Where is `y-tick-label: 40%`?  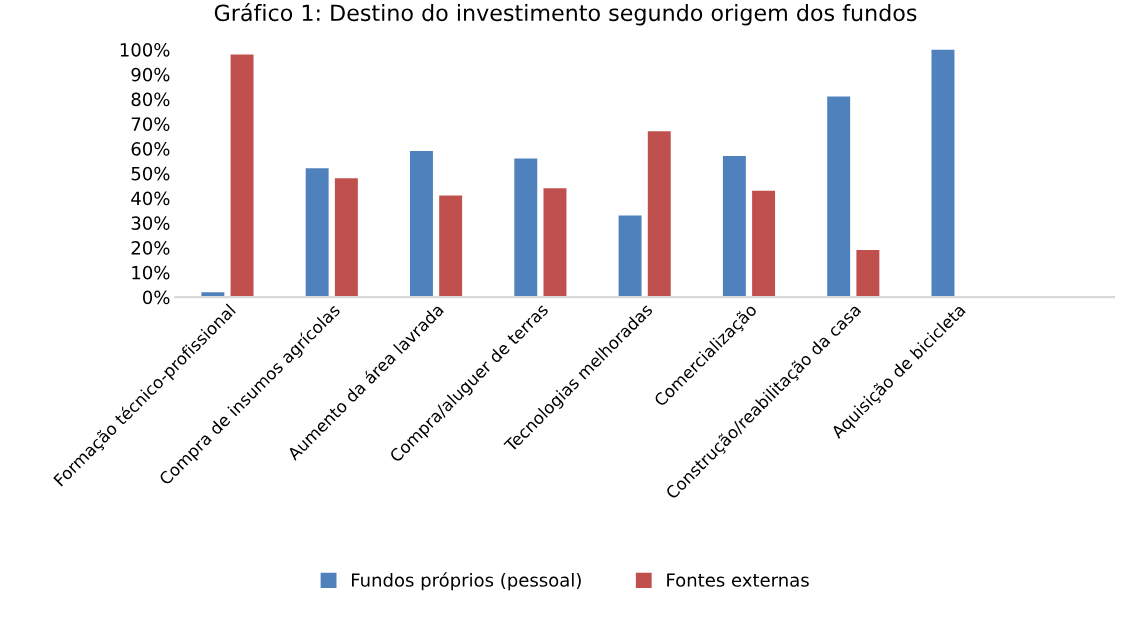 y-tick-label: 40% is located at coordinates (150, 198).